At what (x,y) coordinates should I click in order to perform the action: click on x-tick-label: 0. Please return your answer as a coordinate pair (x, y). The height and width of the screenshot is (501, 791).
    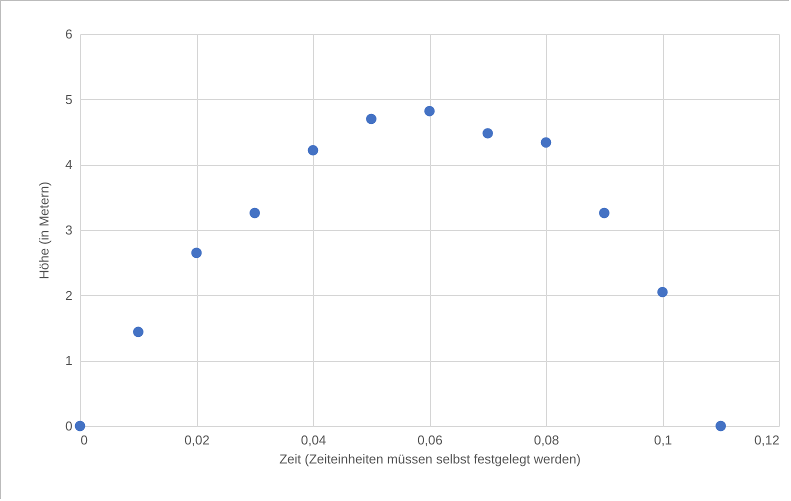
    Looking at the image, I should click on (84, 440).